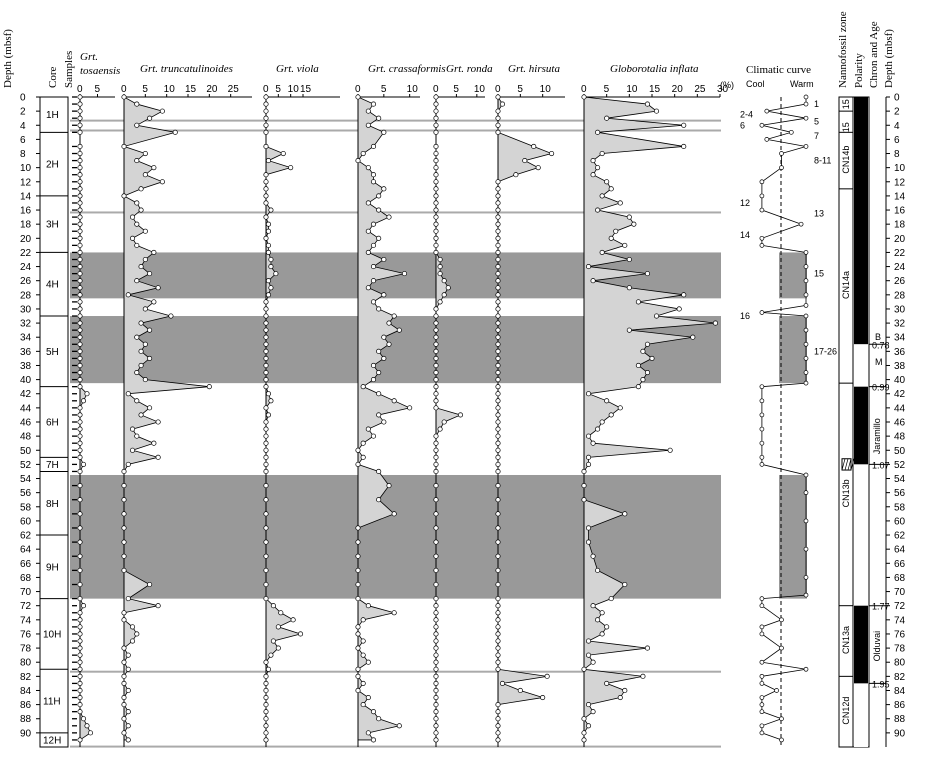 This screenshot has height=764, width=929. I want to click on depth-tick-label-right: 56, so click(900, 493).